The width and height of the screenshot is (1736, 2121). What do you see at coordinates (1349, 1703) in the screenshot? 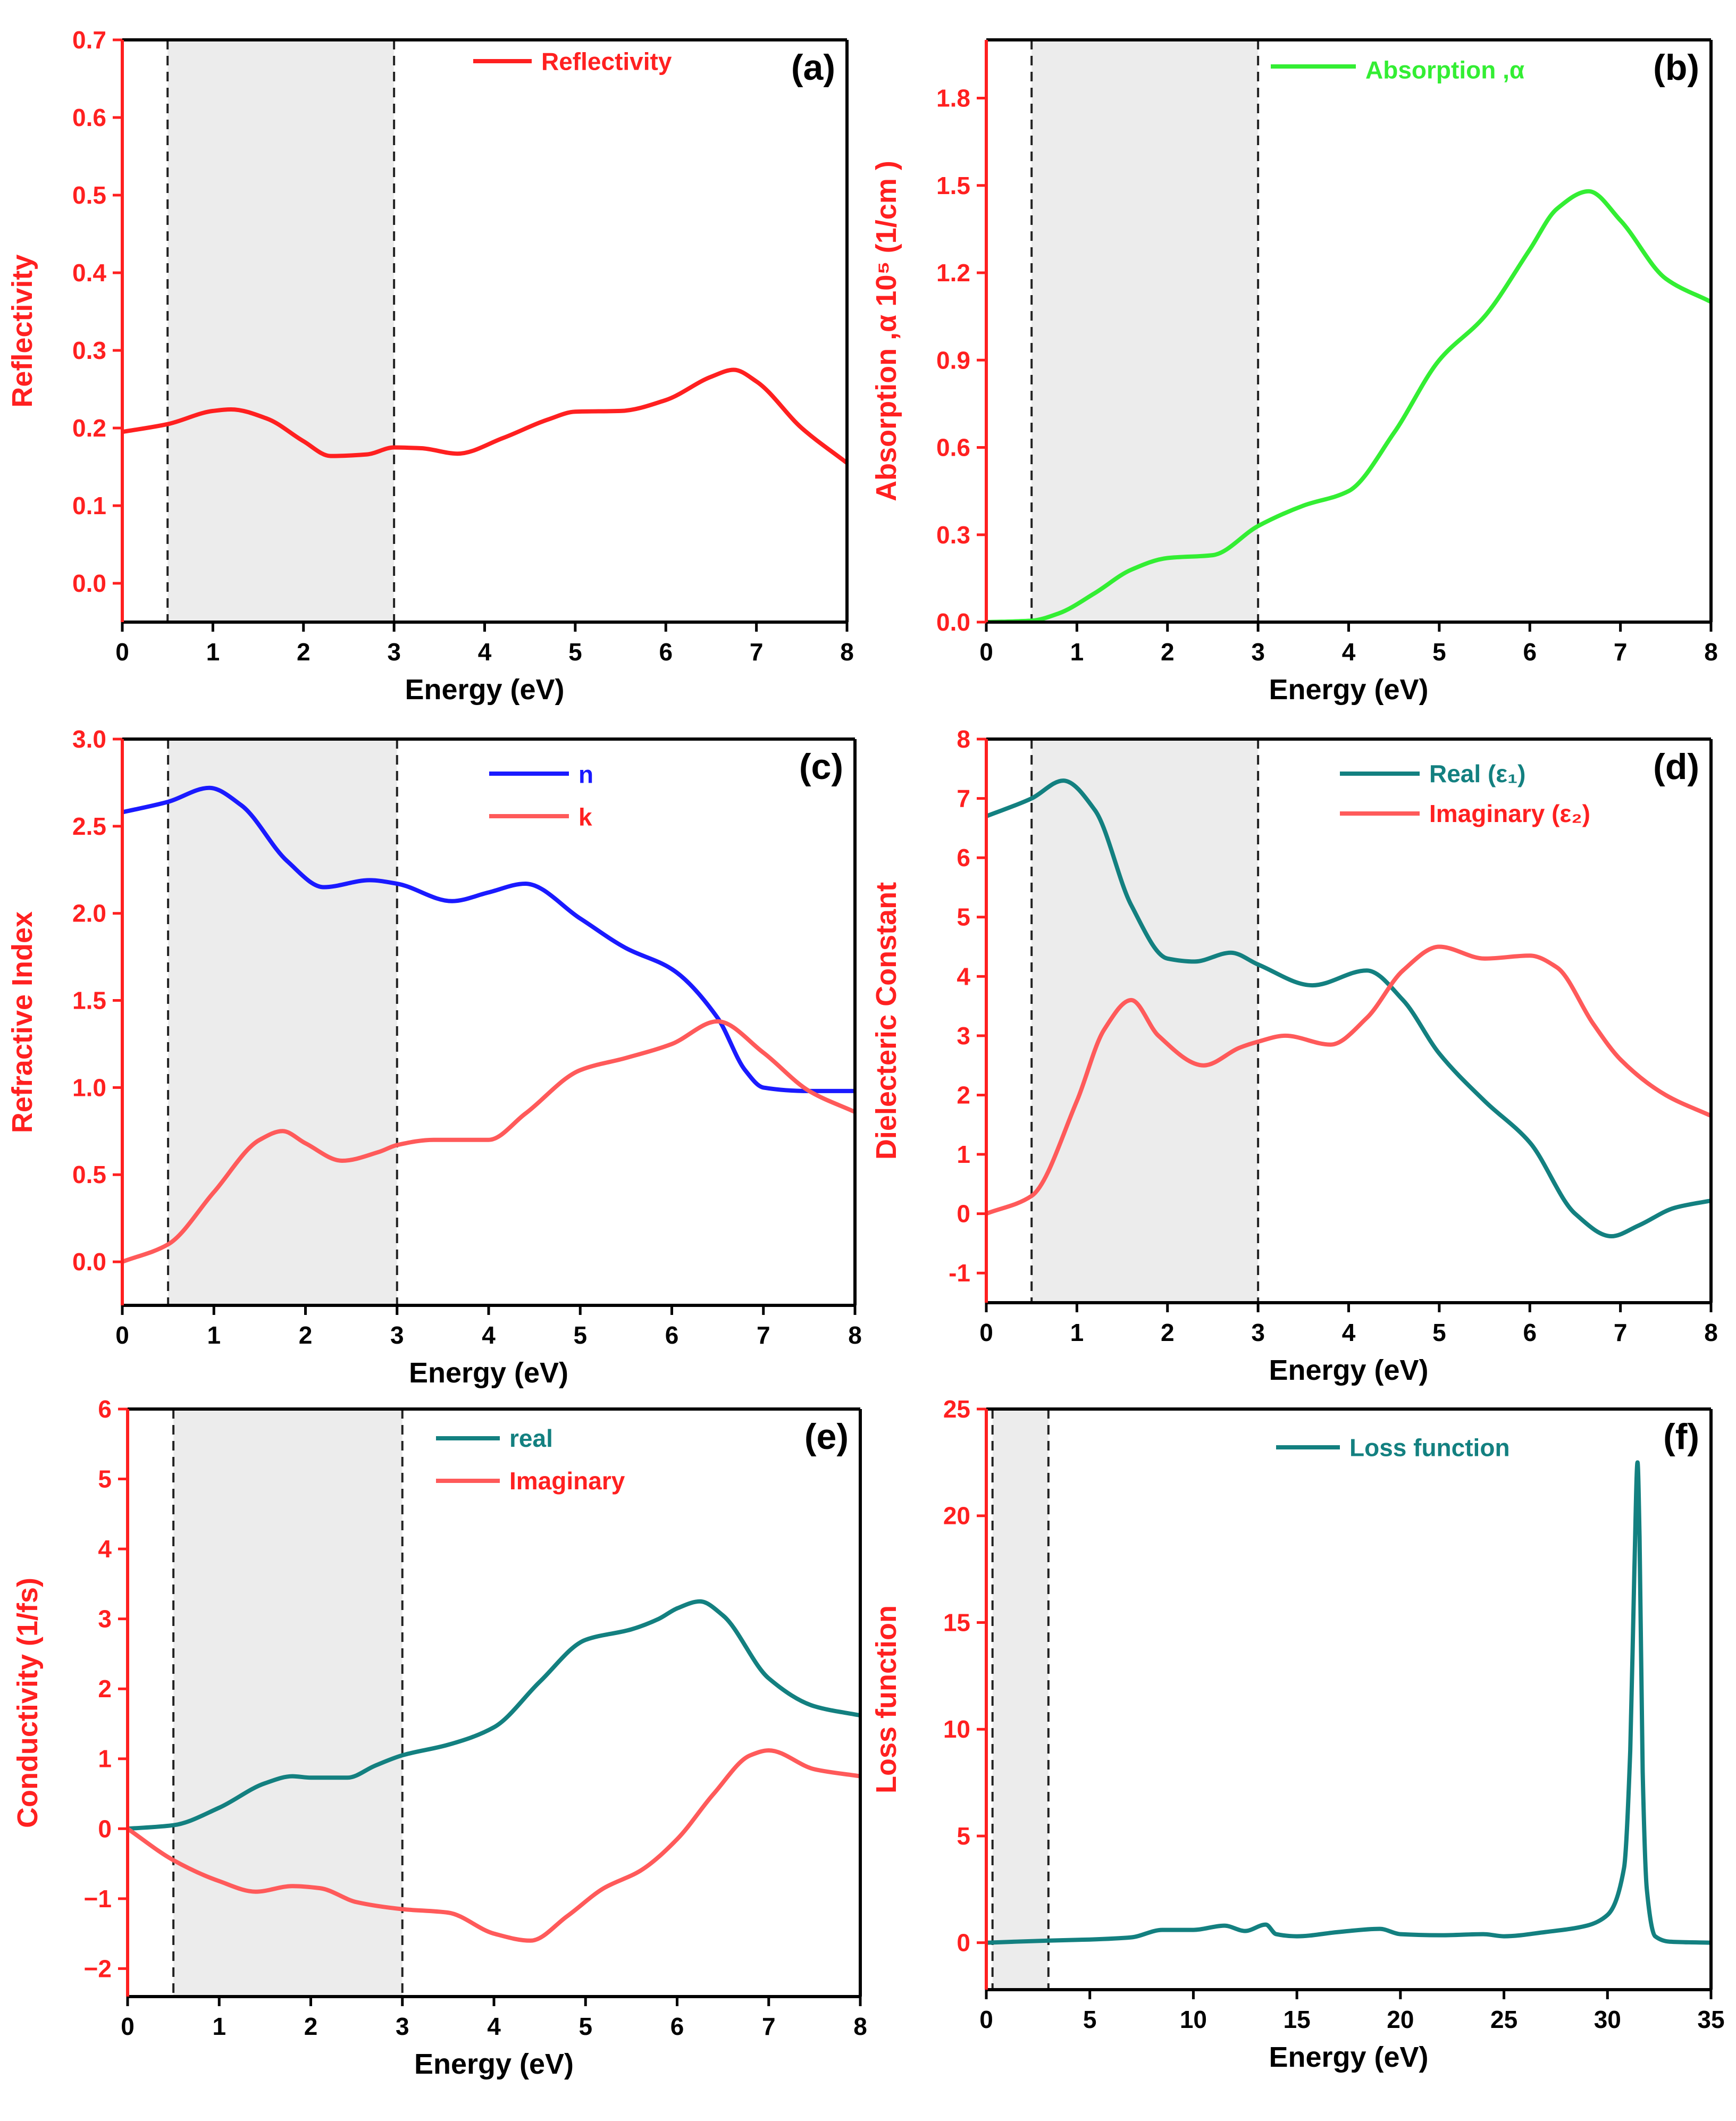
I see `series-line-loss-function` at bounding box center [1349, 1703].